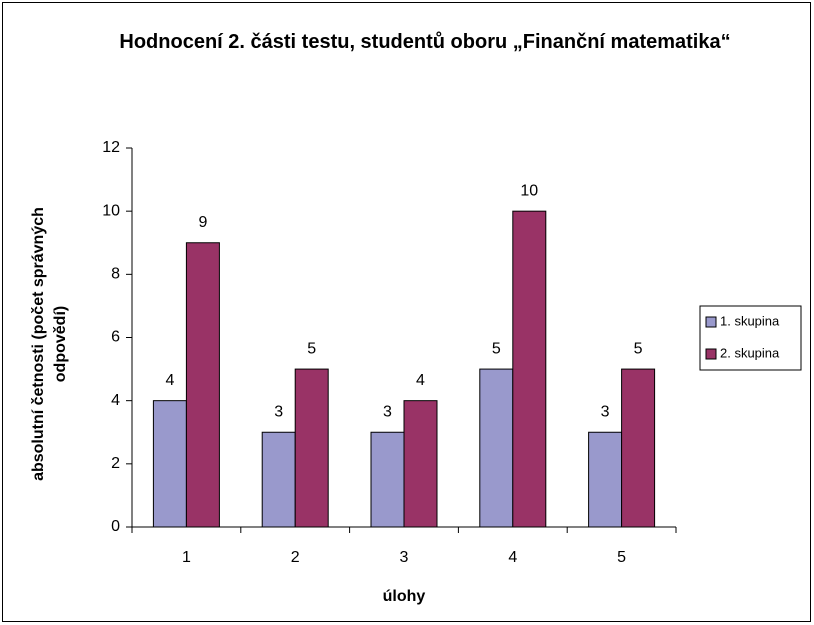 The height and width of the screenshot is (625, 814). What do you see at coordinates (202, 222) in the screenshot?
I see `data-label: 9` at bounding box center [202, 222].